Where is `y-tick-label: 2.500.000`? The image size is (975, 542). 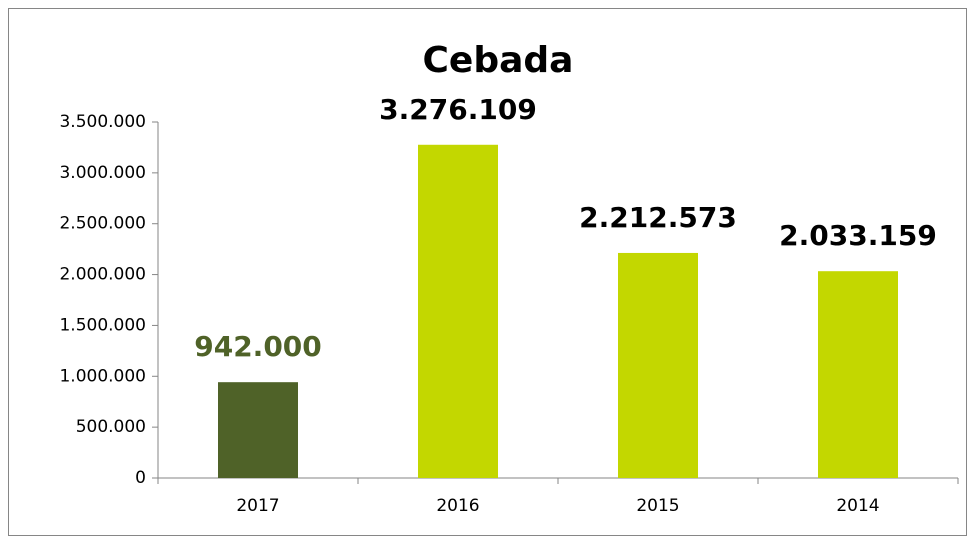 y-tick-label: 2.500.000 is located at coordinates (102, 224).